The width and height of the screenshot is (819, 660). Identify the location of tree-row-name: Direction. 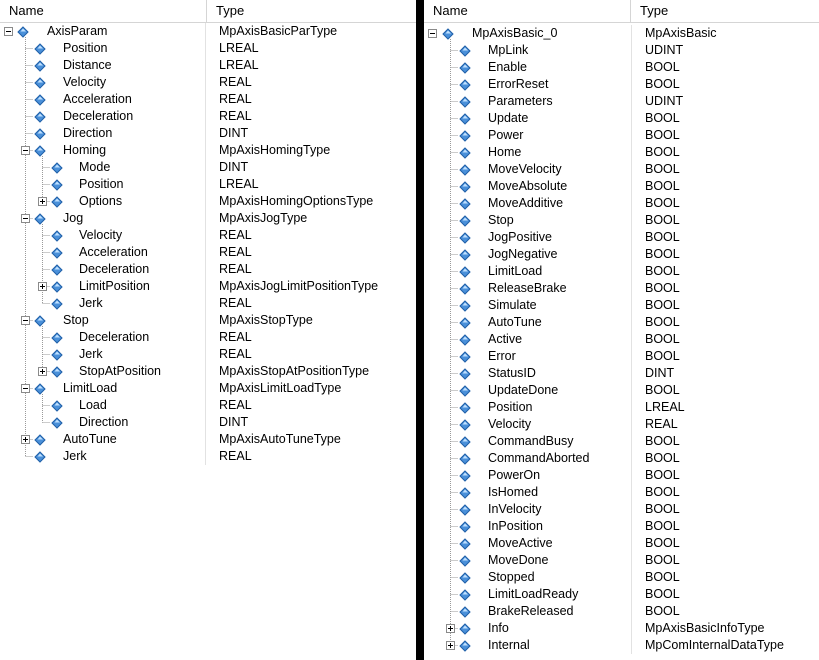
(104, 422).